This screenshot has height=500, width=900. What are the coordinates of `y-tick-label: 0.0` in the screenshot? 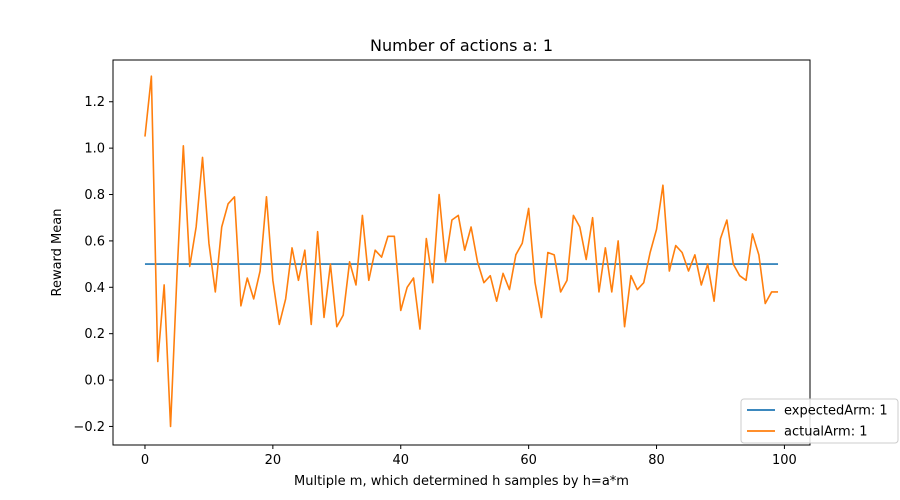 It's located at (94, 381).